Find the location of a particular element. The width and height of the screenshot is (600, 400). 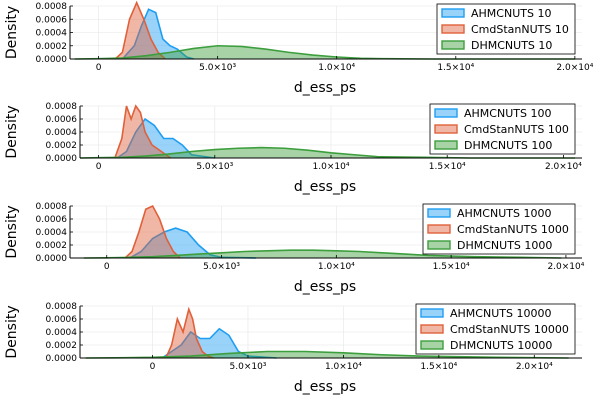

legend-label: CmdStanNUTS 10 is located at coordinates (520, 29).